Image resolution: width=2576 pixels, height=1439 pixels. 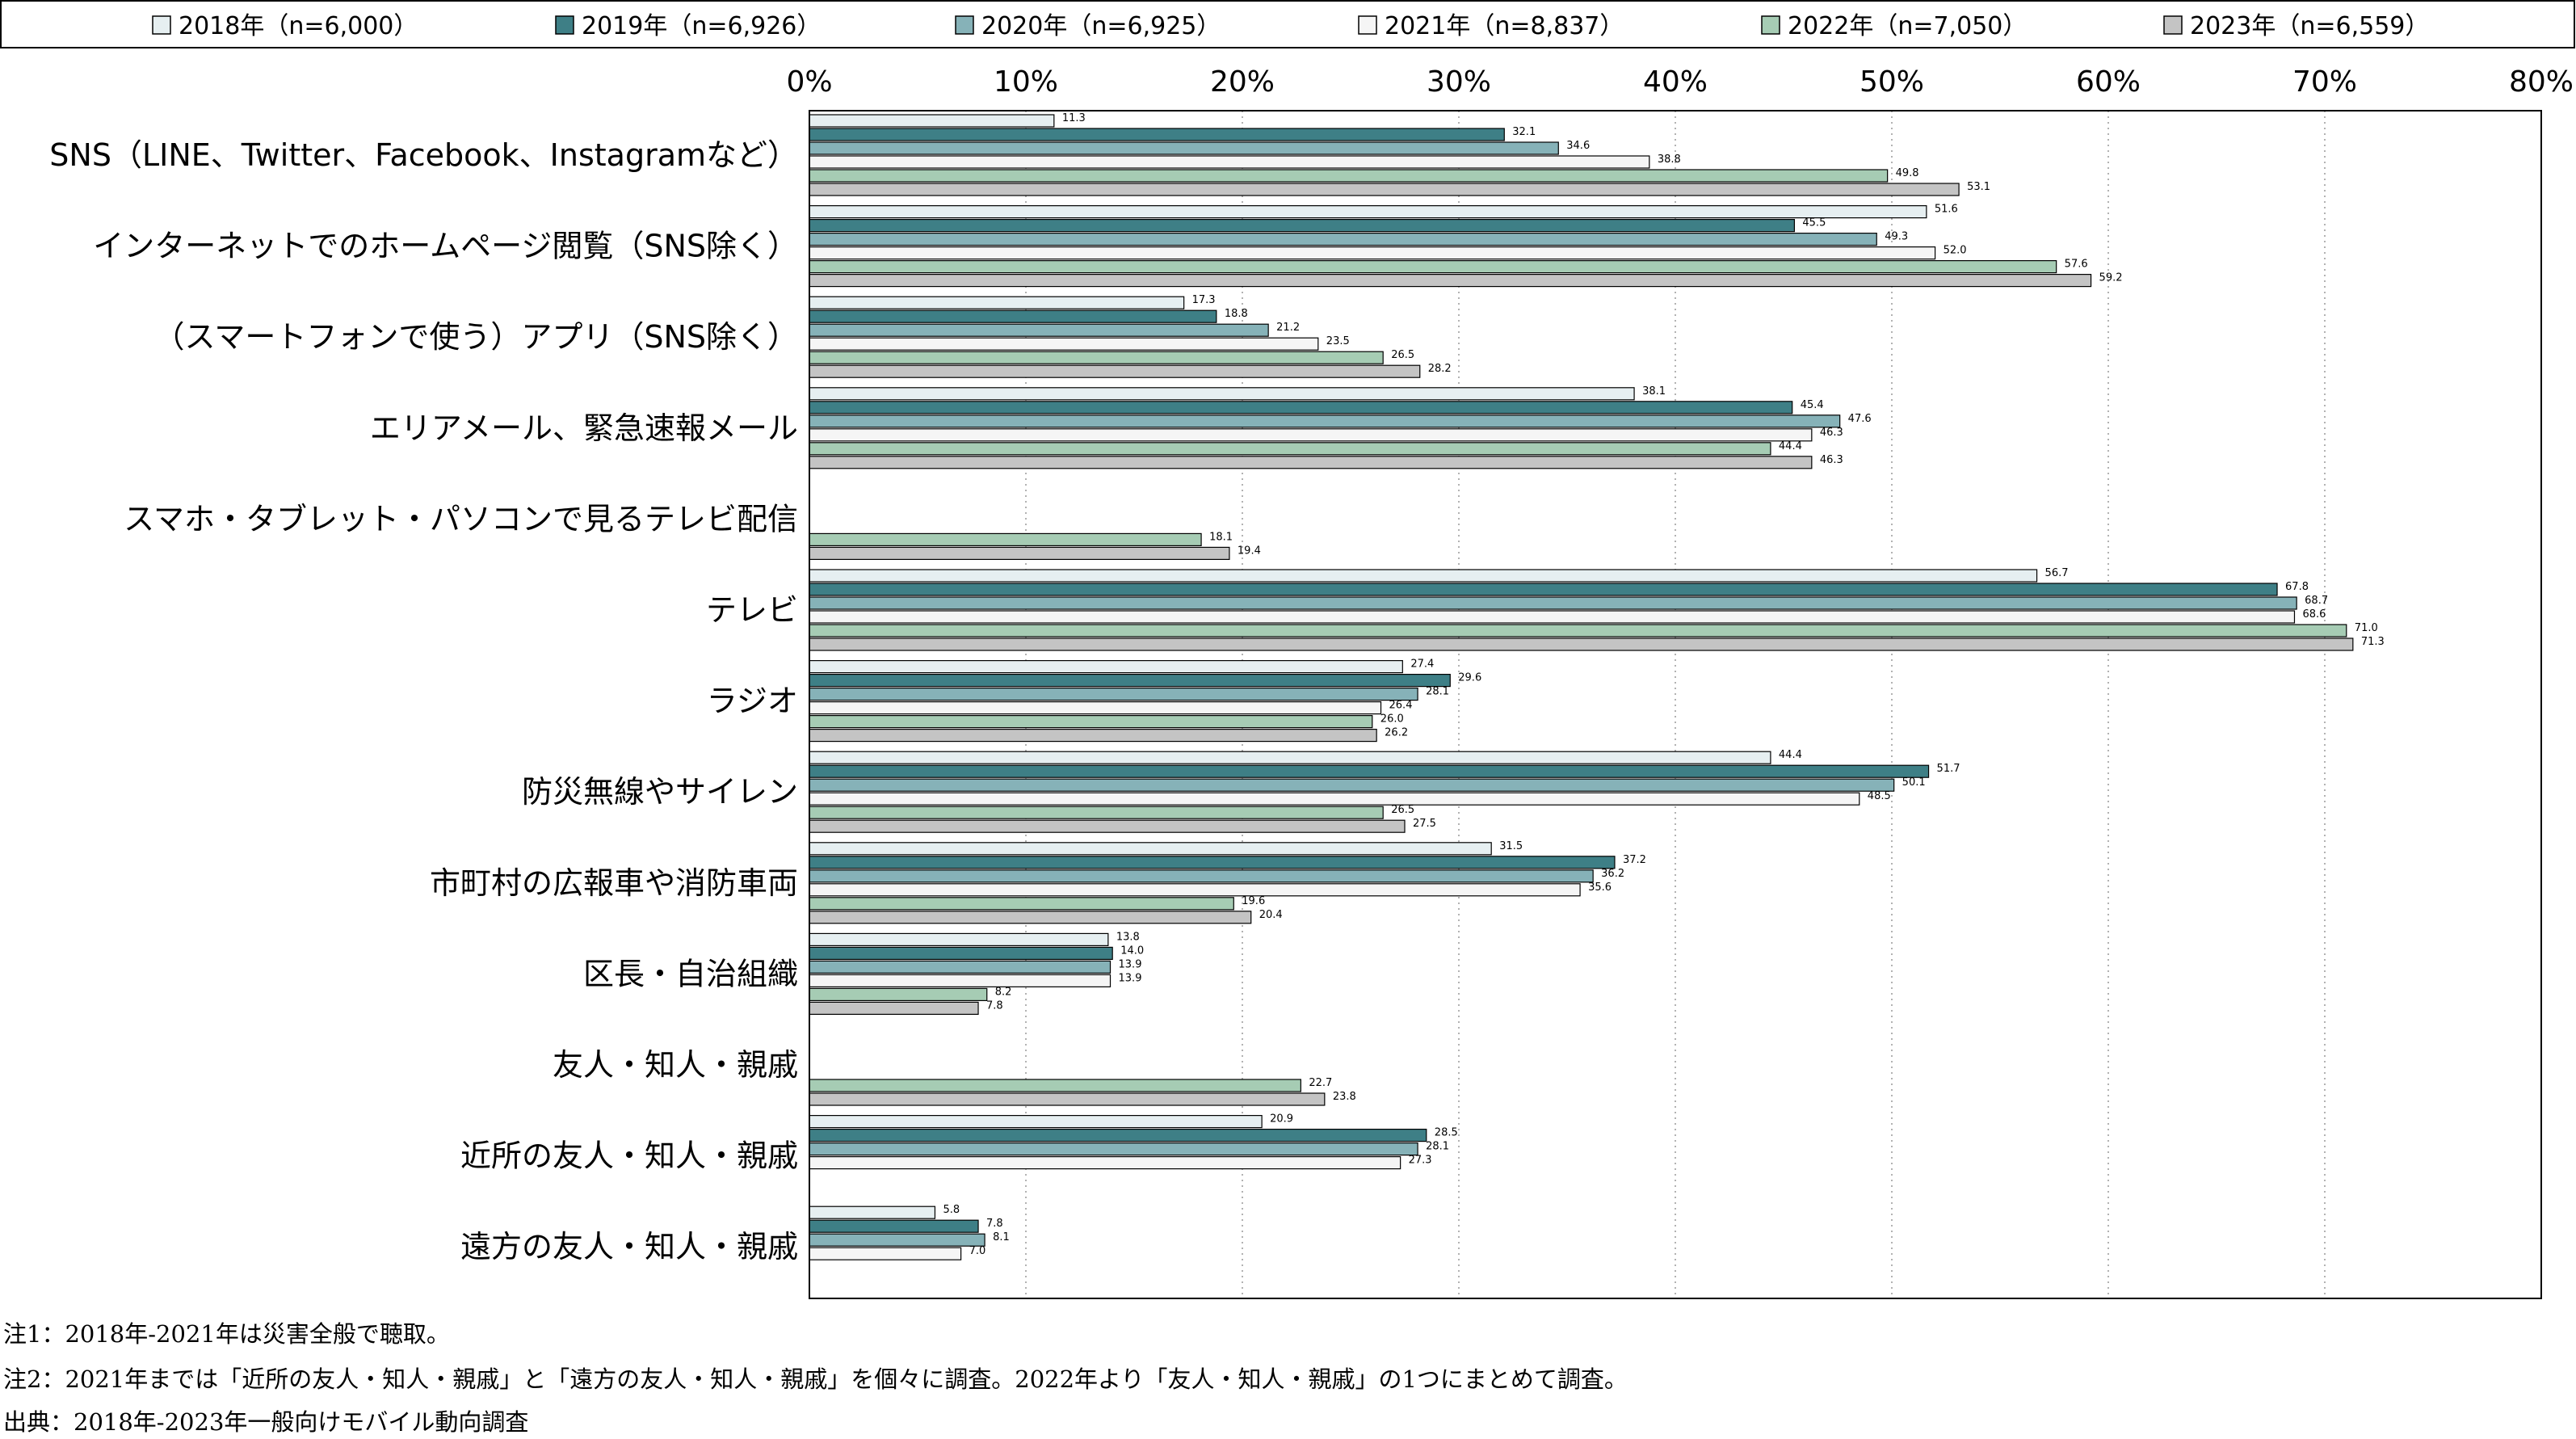 I want to click on data-label-3-5: 46.3, so click(x=1832, y=460).